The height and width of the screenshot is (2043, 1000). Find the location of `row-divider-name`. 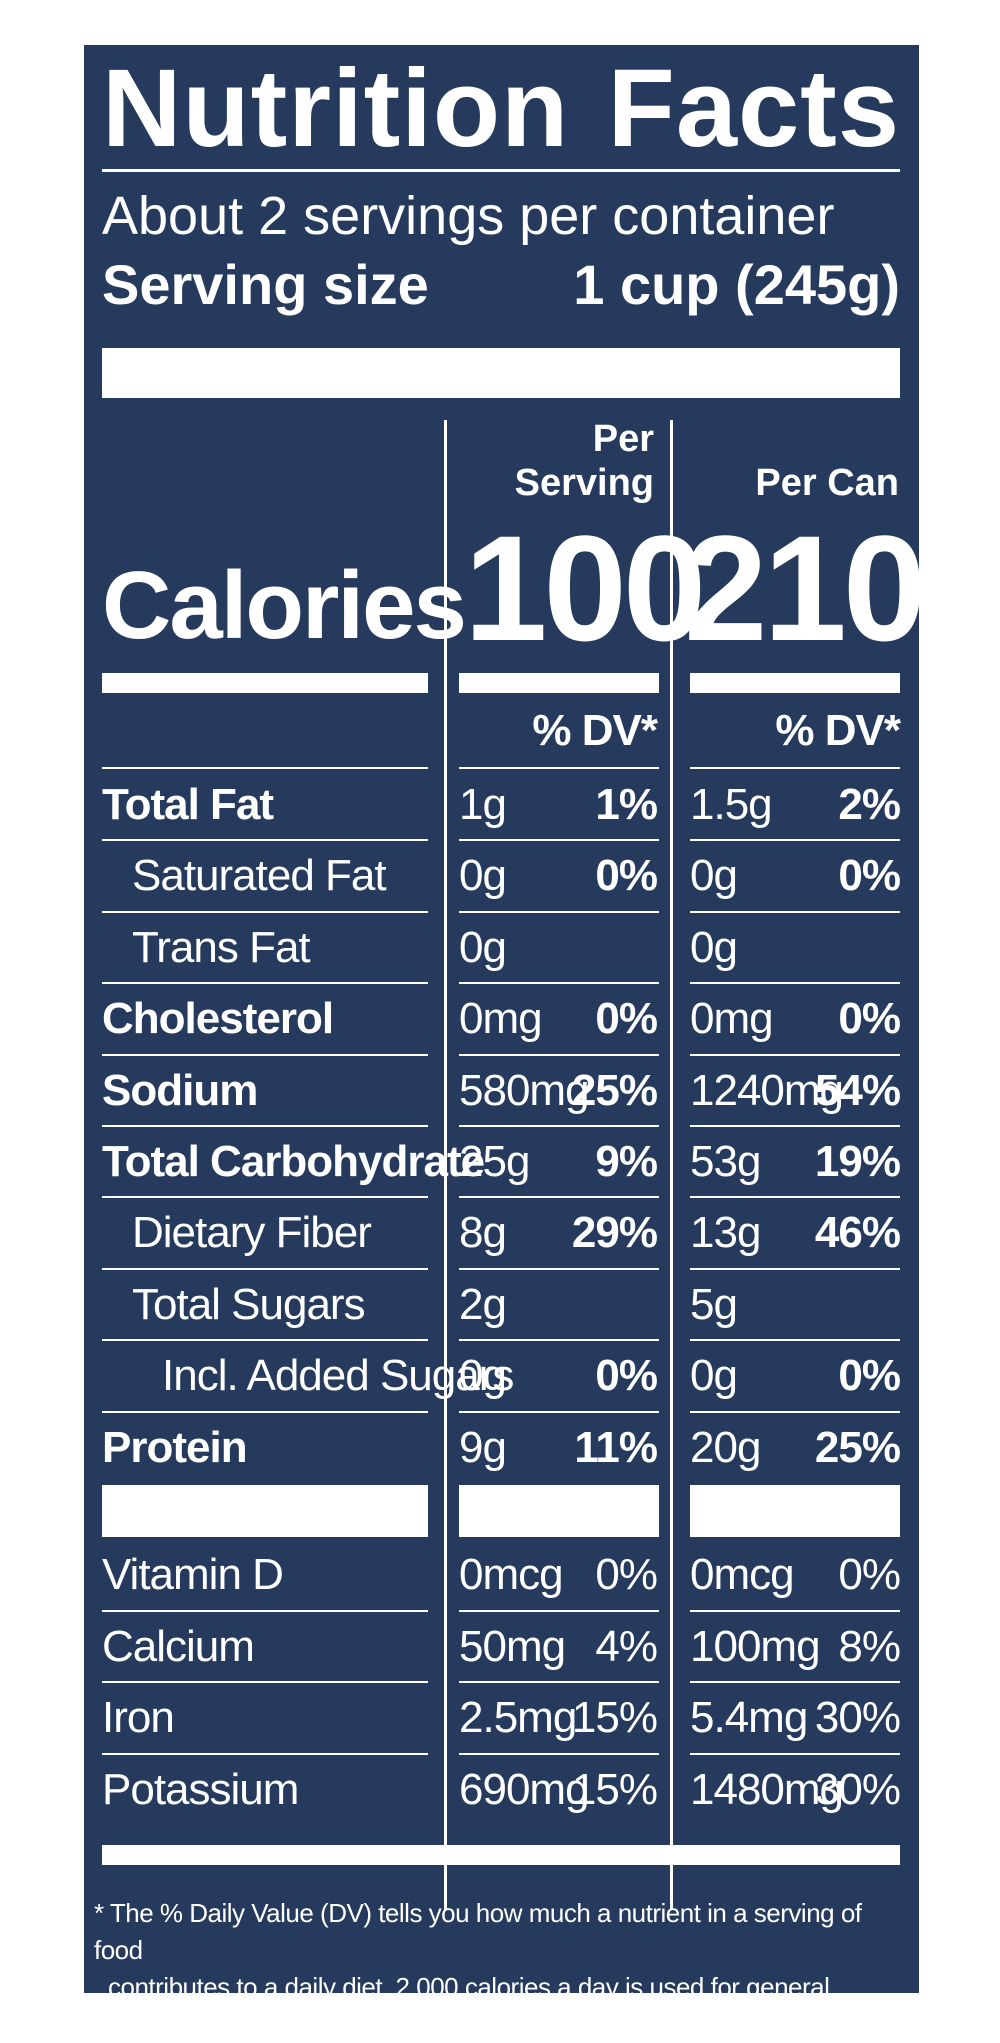

row-divider-name is located at coordinates (265, 768).